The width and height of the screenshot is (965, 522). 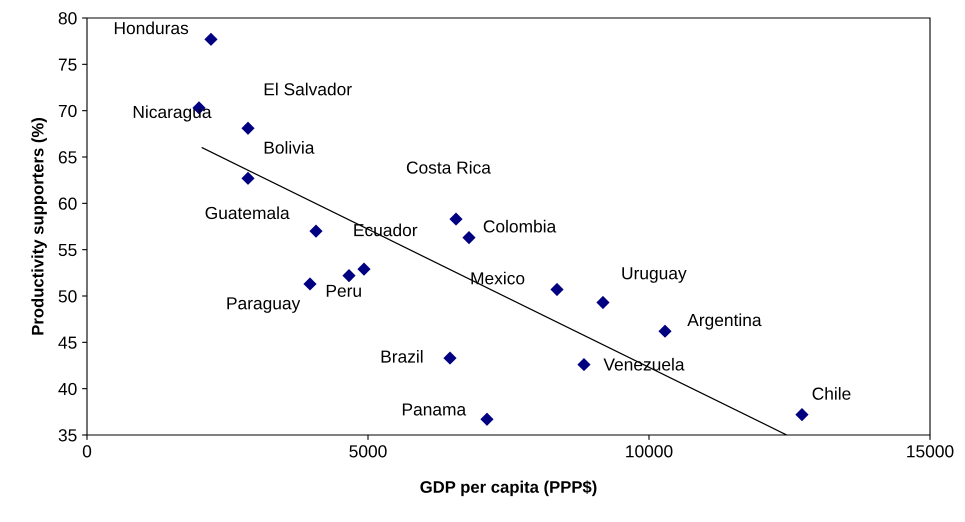 What do you see at coordinates (434, 409) in the screenshot?
I see `annotation: Panama` at bounding box center [434, 409].